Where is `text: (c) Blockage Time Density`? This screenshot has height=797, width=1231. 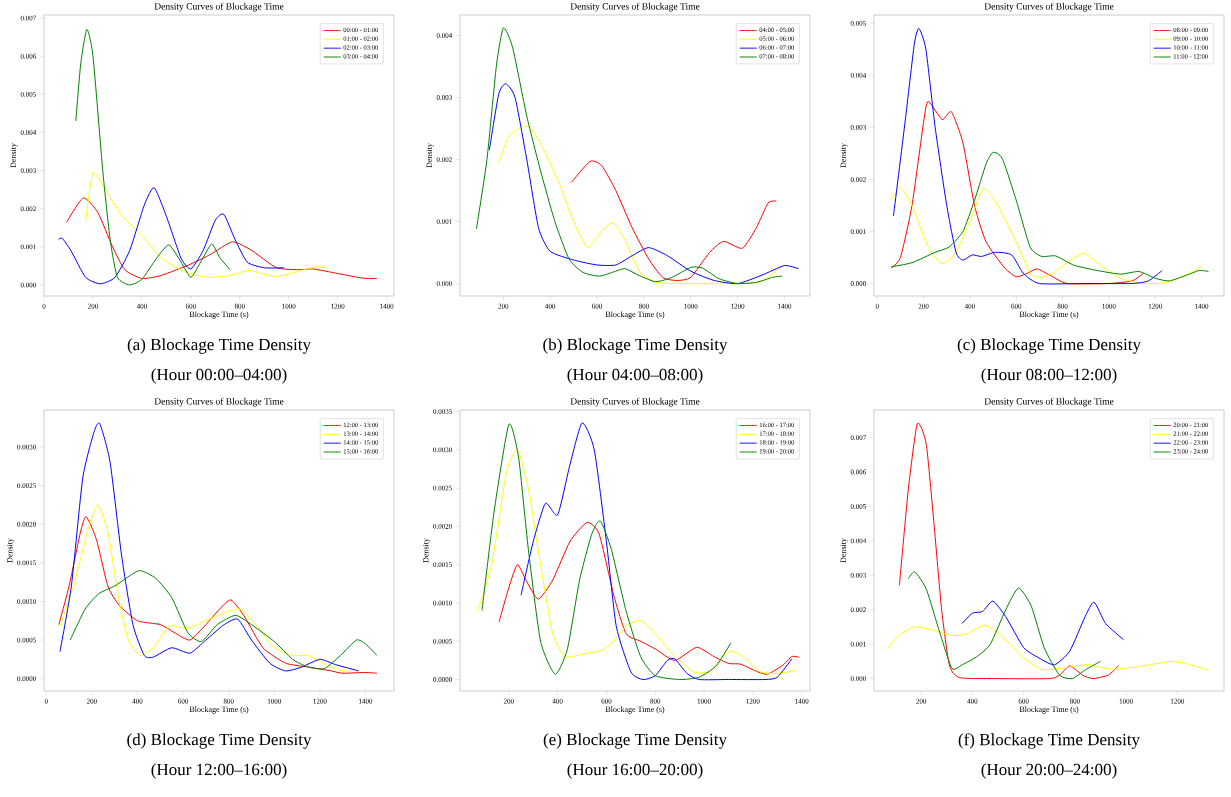
text: (c) Blockage Time Density is located at coordinates (1049, 346).